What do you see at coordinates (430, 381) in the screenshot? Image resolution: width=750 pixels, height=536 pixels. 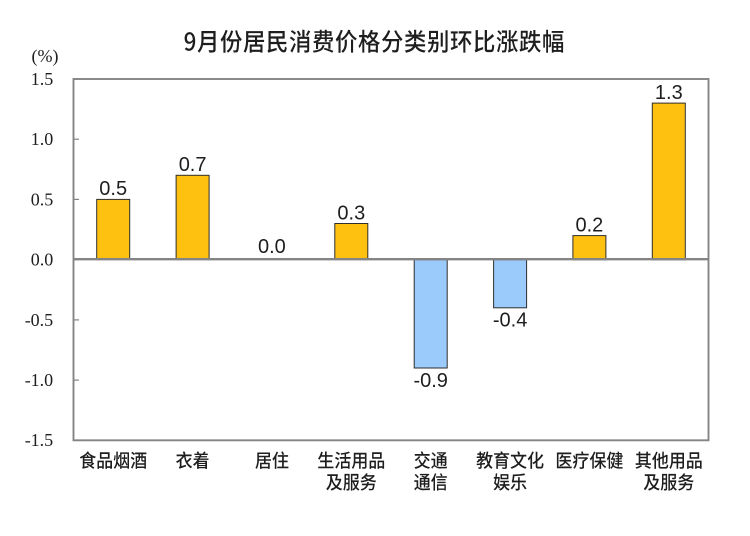 I see `svg-text: -0.9` at bounding box center [430, 381].